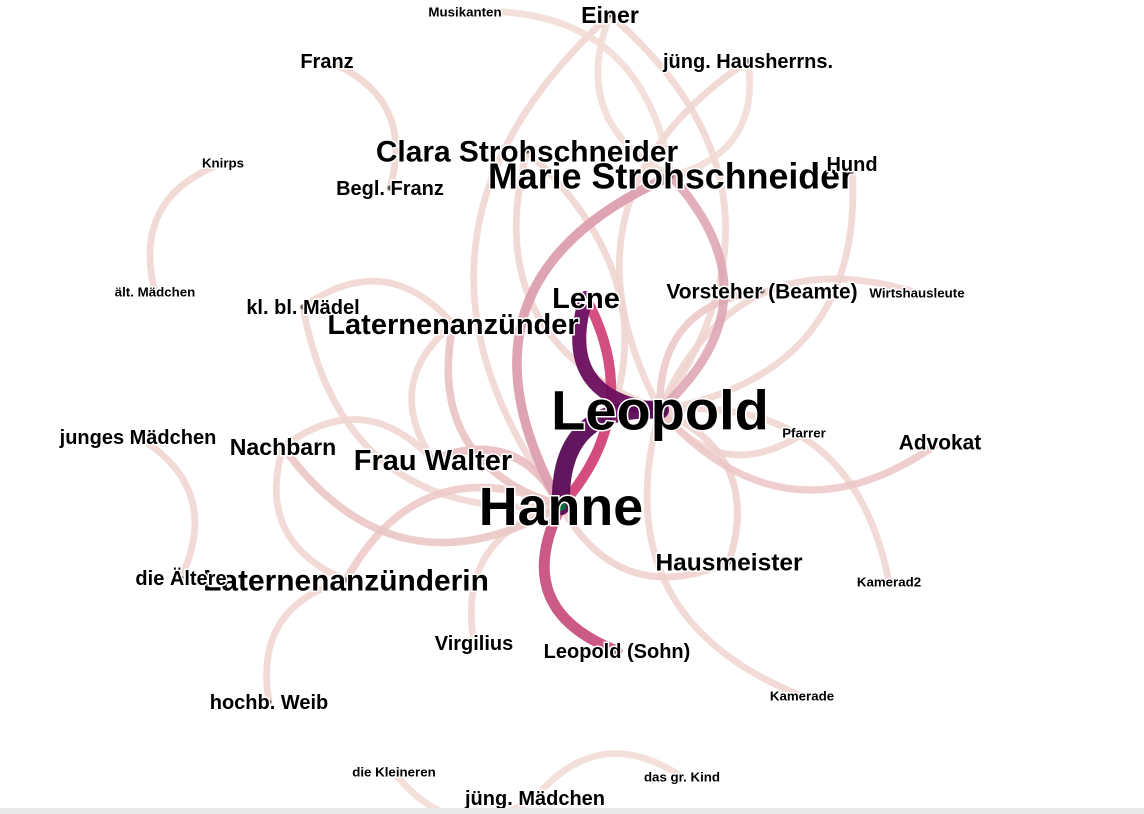  I want to click on edge-frauwalter-laternenanzuender, so click(432, 392).